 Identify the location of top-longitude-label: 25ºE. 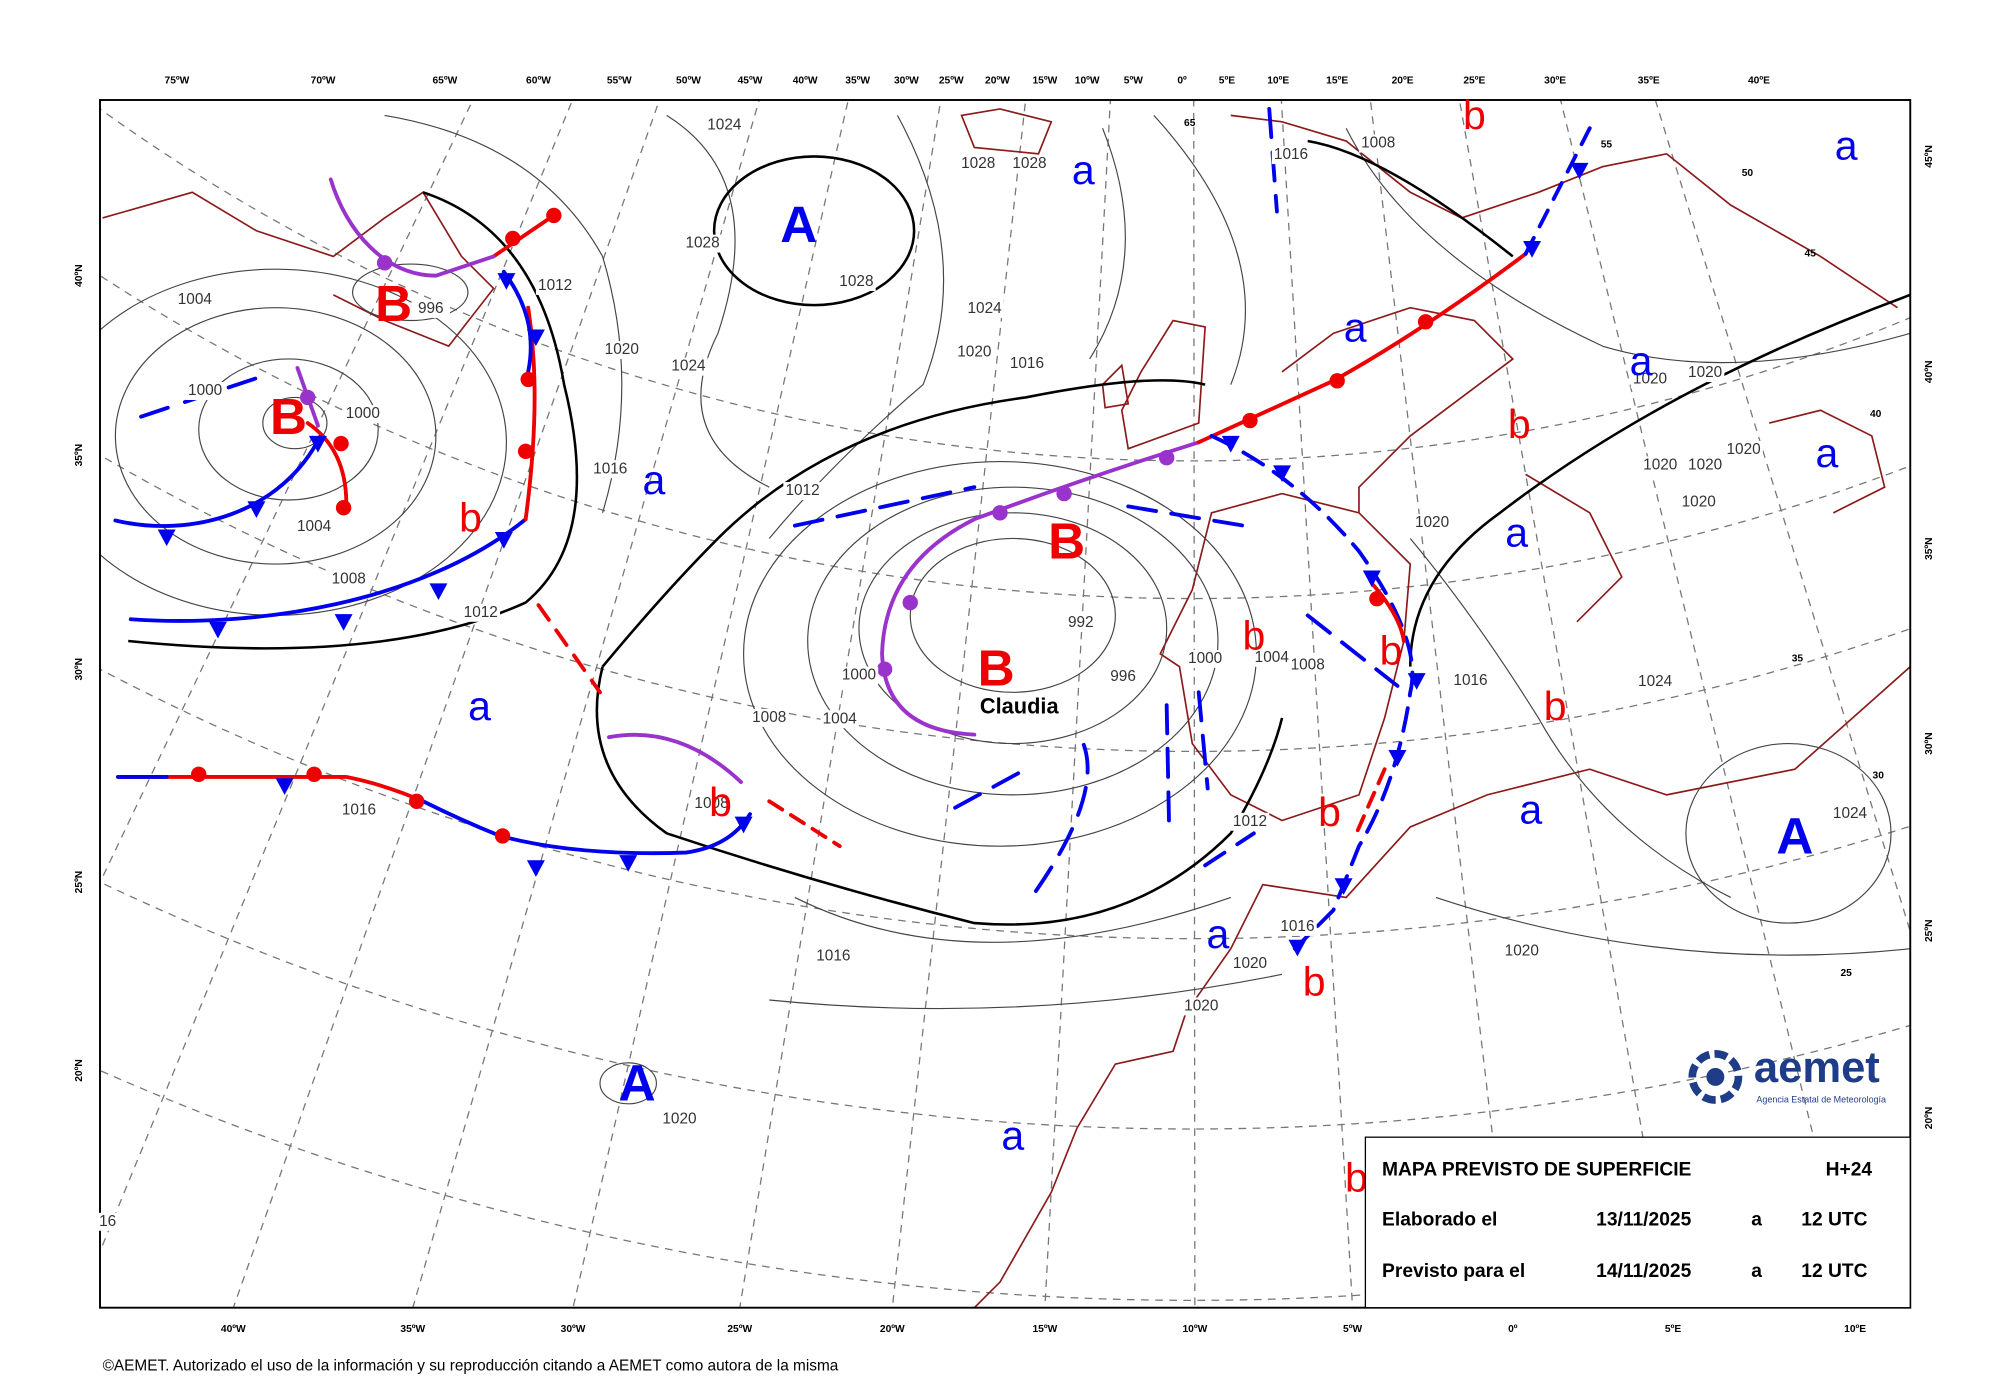
(1474, 80).